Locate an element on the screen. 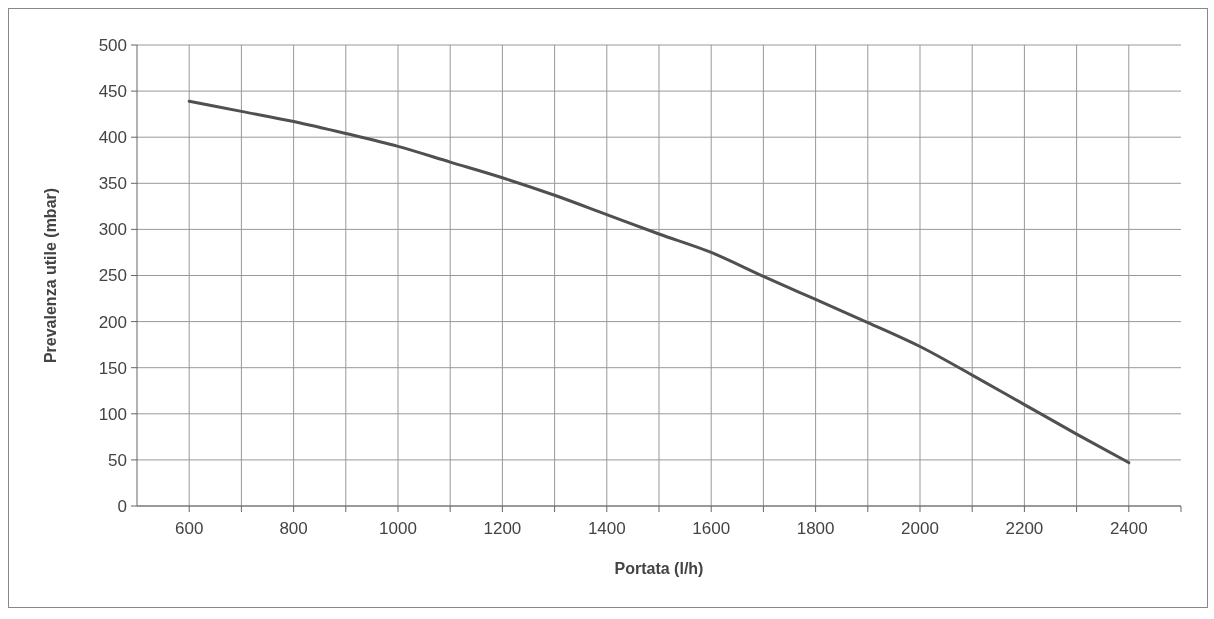 The image size is (1214, 619). y-tick-label: 350 is located at coordinates (112, 184).